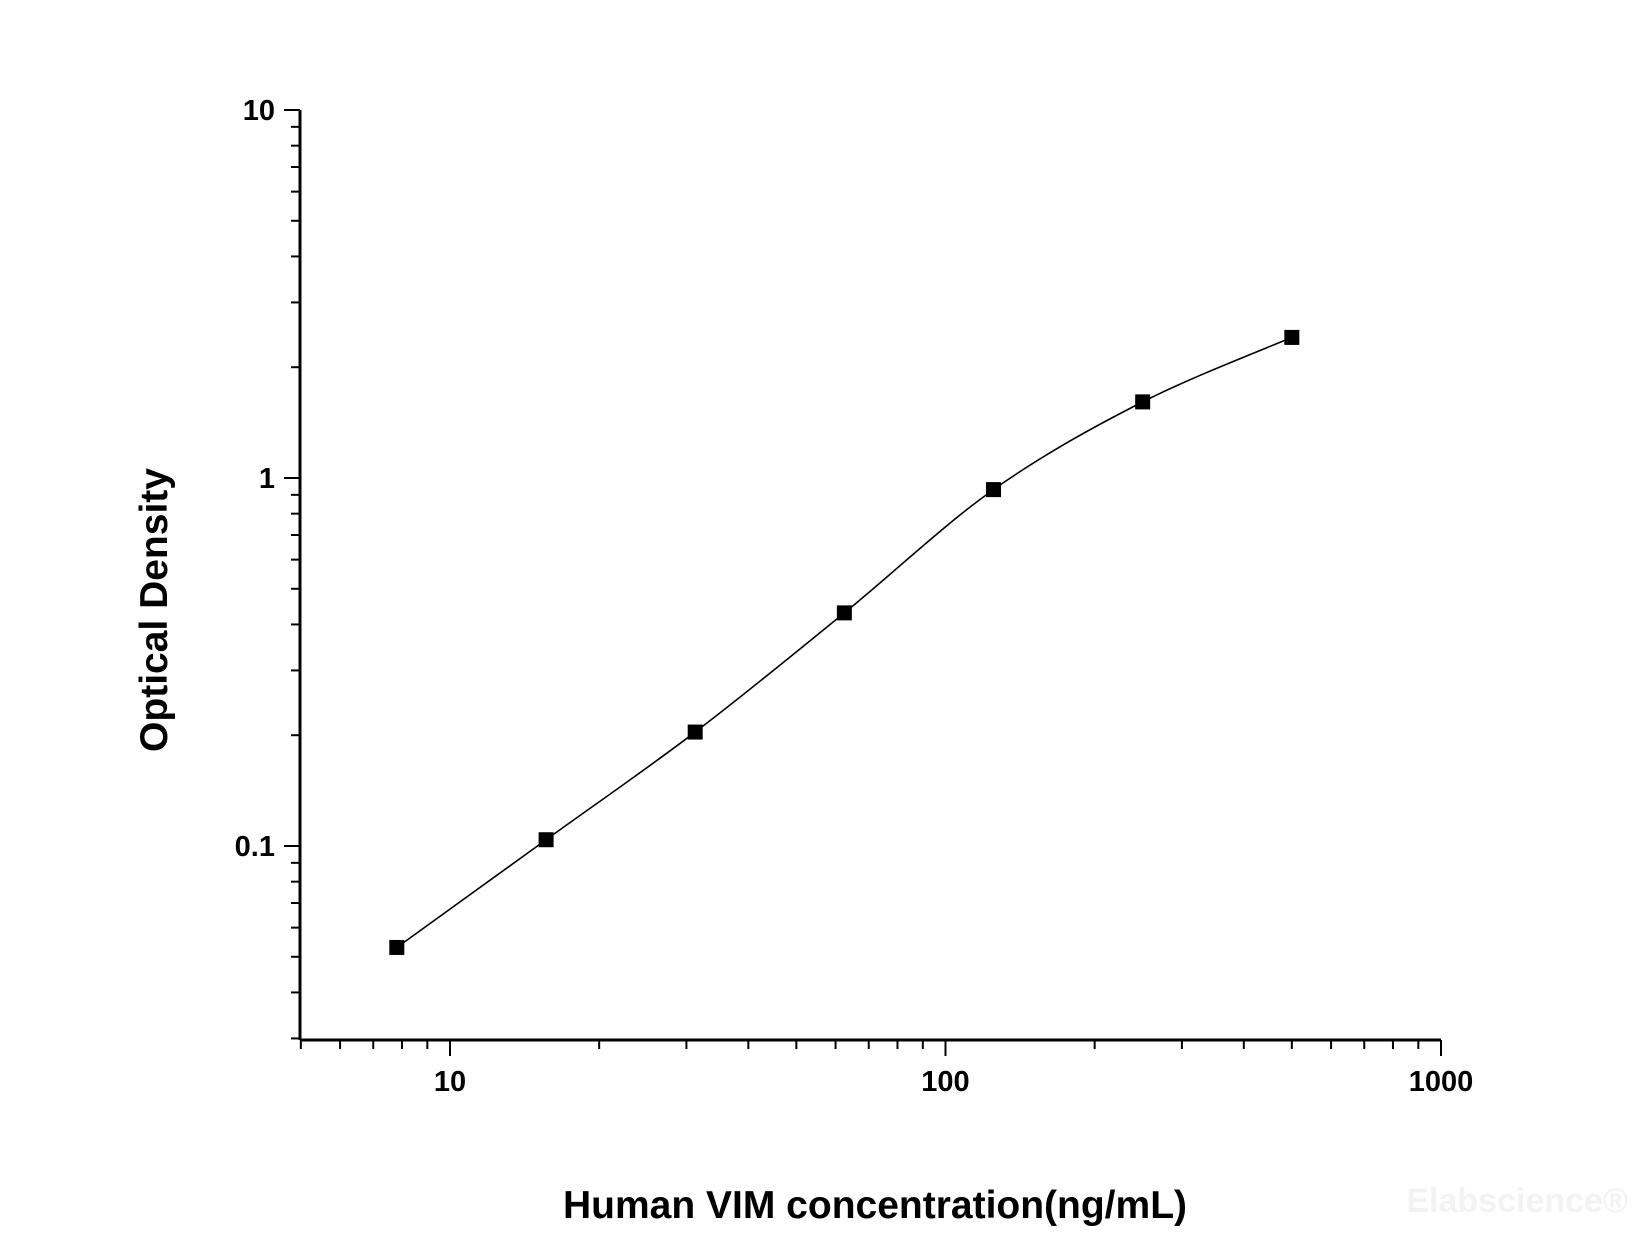  What do you see at coordinates (450, 1082) in the screenshot?
I see `x-tick-label: 10` at bounding box center [450, 1082].